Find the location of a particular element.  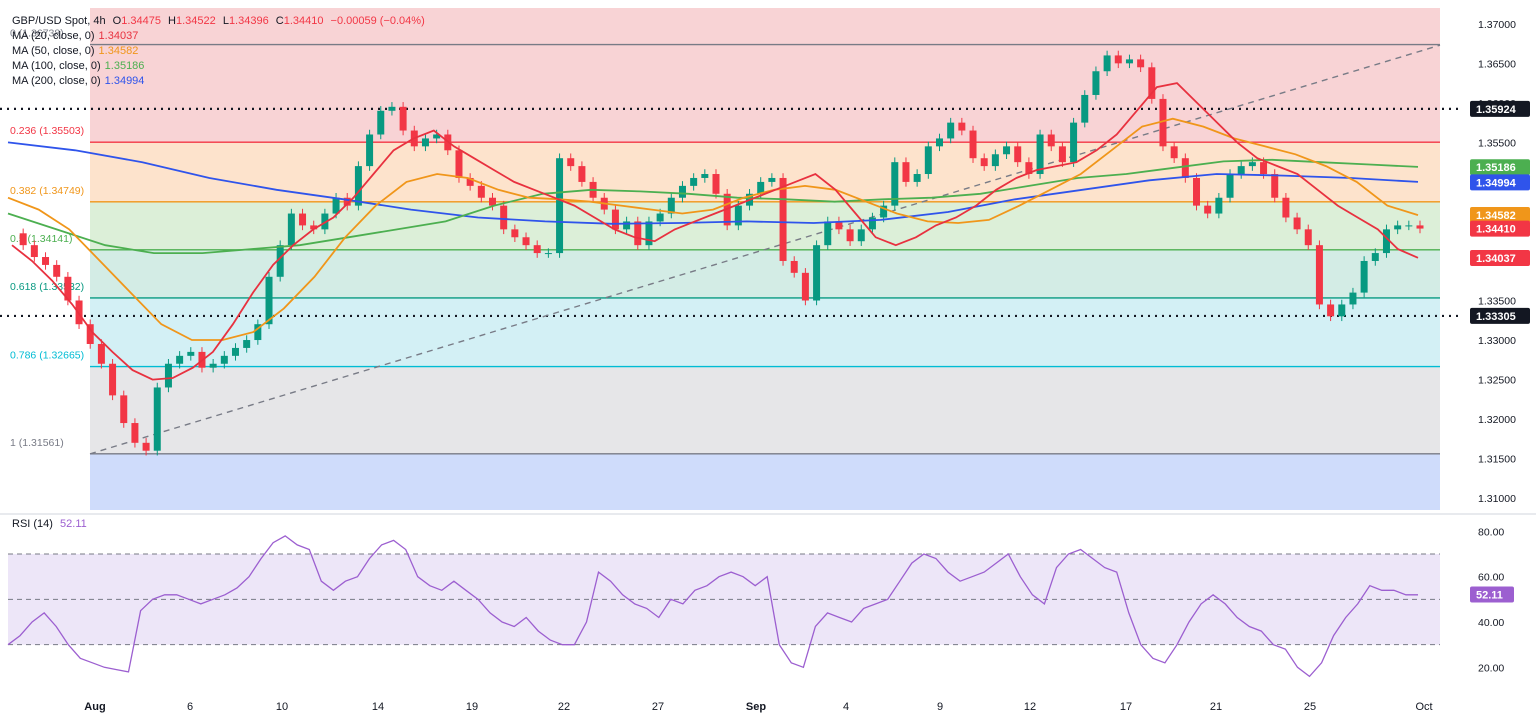

legend-ma100: MA (100, close, 0) 1.35186 is located at coordinates (78, 66).